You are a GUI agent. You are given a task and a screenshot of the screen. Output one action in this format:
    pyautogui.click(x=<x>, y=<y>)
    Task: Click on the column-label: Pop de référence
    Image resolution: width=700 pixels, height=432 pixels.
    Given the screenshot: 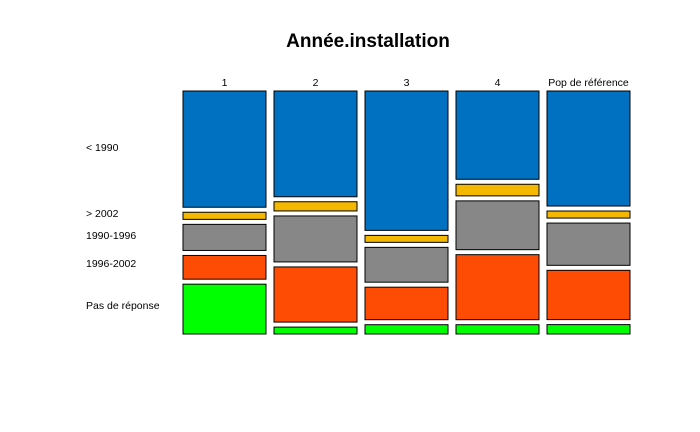 What is the action you would take?
    pyautogui.click(x=588, y=83)
    